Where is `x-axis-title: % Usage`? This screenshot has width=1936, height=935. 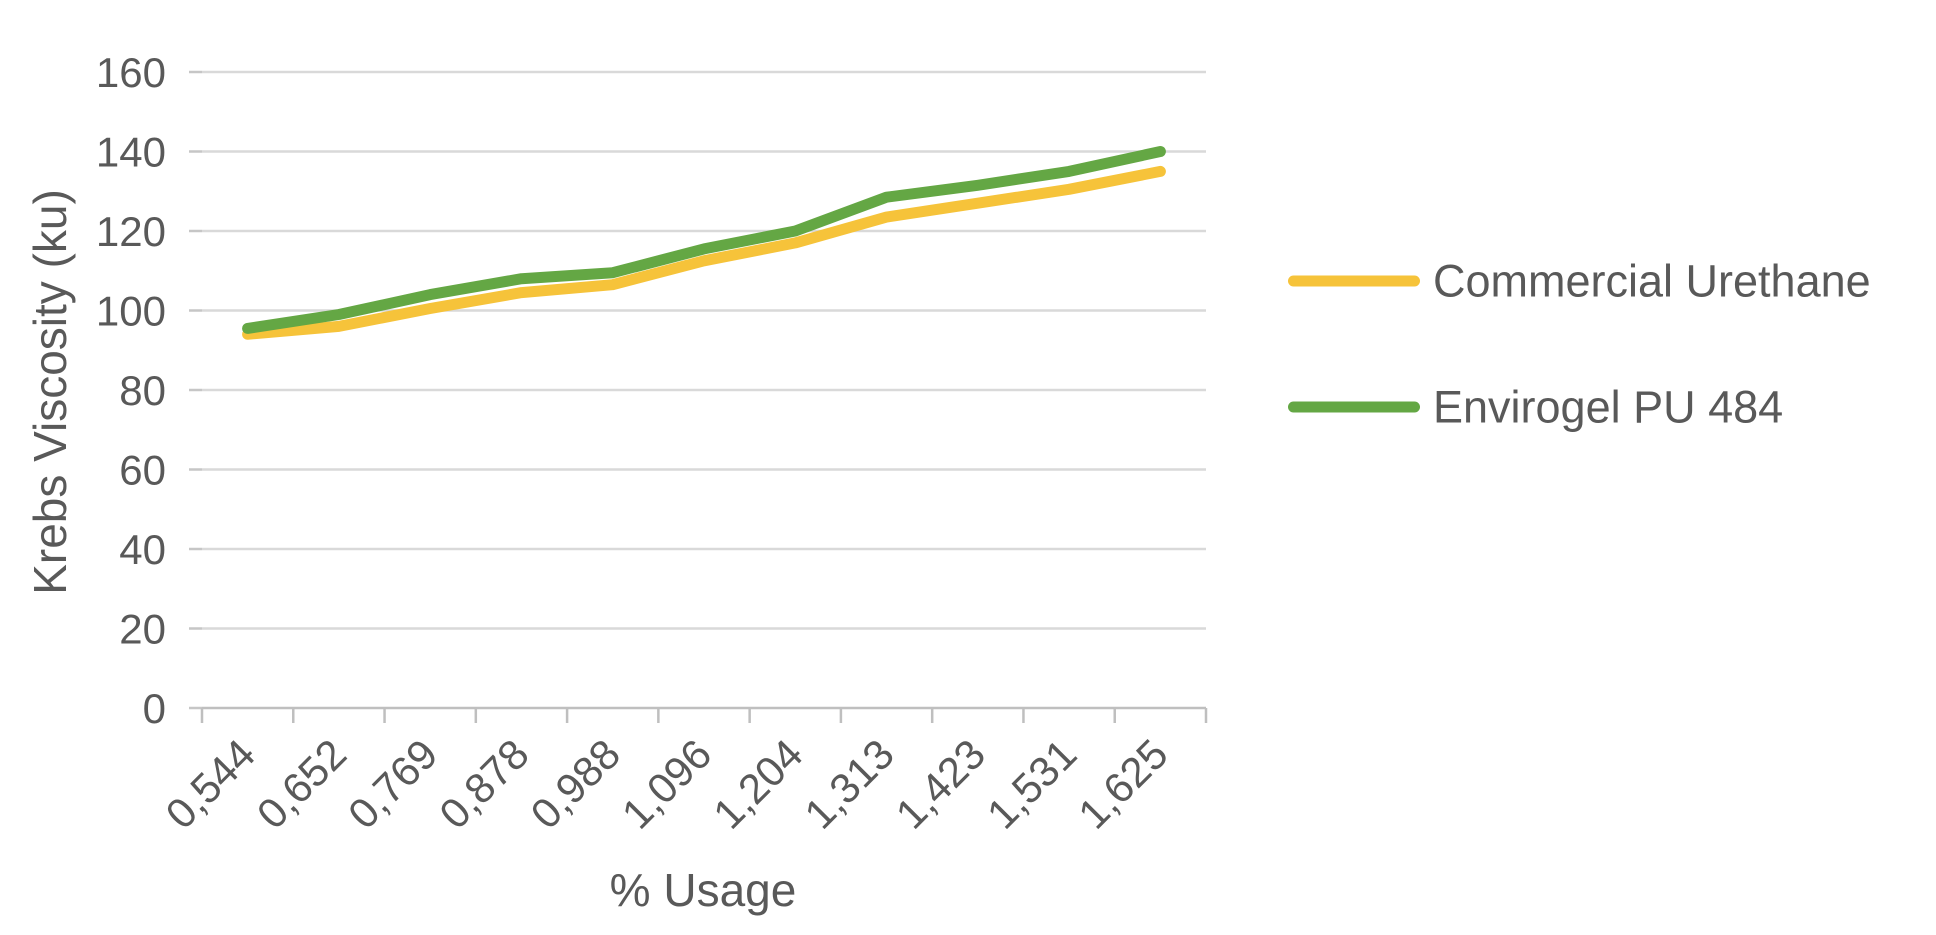 x-axis-title: % Usage is located at coordinates (703, 890).